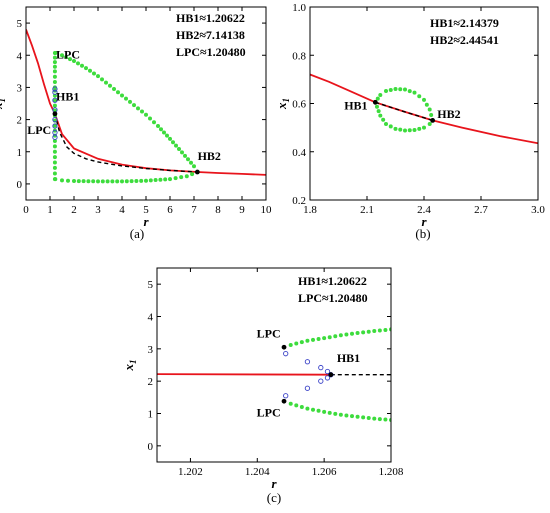 This screenshot has height=513, width=550. What do you see at coordinates (146, 210) in the screenshot?
I see `x-tick-label: 5` at bounding box center [146, 210].